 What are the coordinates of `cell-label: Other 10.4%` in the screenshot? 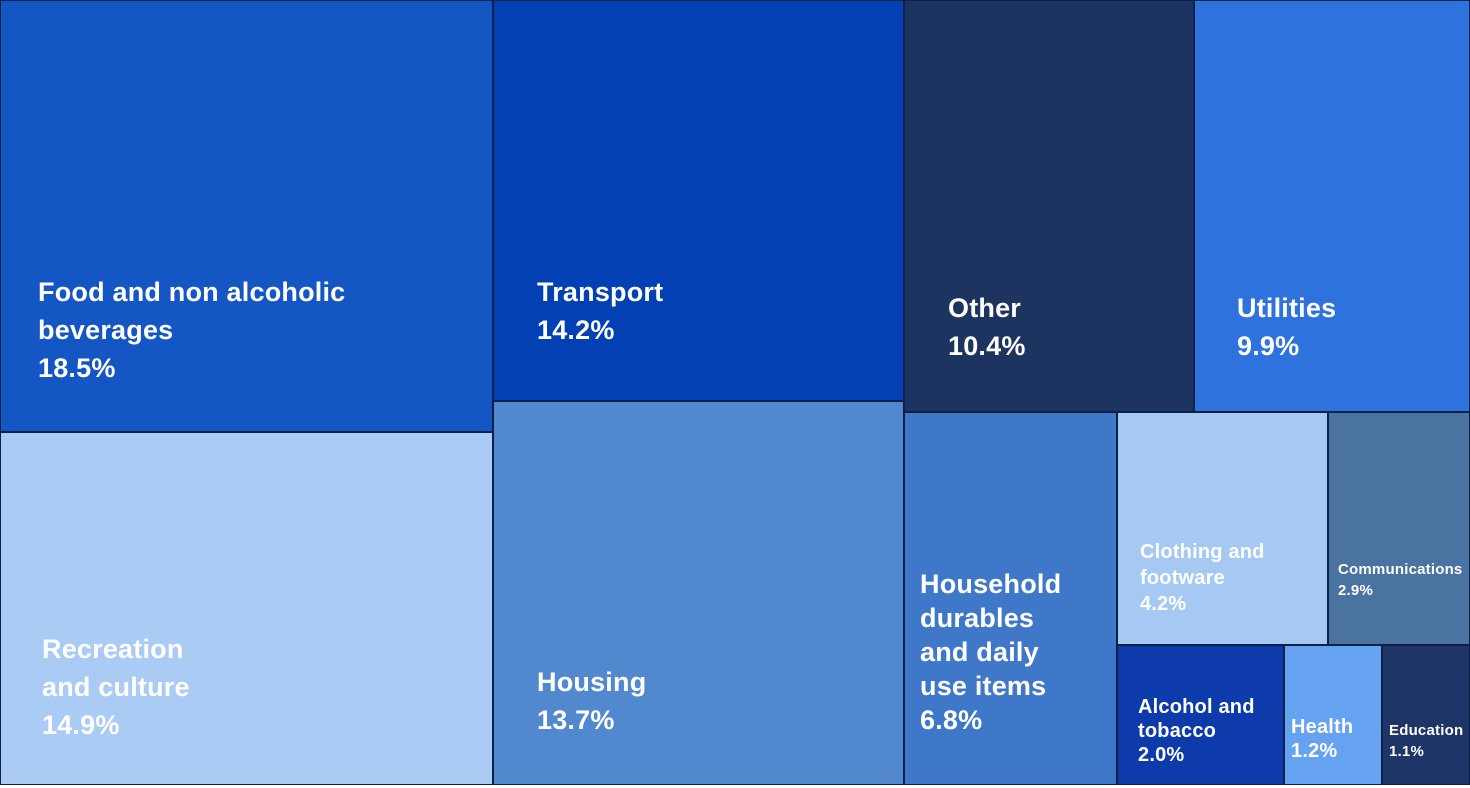 It's located at (1068, 327).